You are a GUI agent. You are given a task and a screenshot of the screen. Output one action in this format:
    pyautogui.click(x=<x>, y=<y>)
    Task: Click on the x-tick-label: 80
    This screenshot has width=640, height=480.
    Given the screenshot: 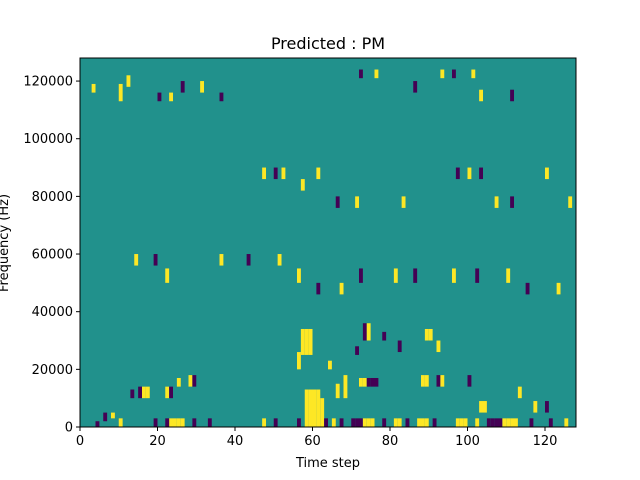 What is the action you would take?
    pyautogui.click(x=390, y=441)
    